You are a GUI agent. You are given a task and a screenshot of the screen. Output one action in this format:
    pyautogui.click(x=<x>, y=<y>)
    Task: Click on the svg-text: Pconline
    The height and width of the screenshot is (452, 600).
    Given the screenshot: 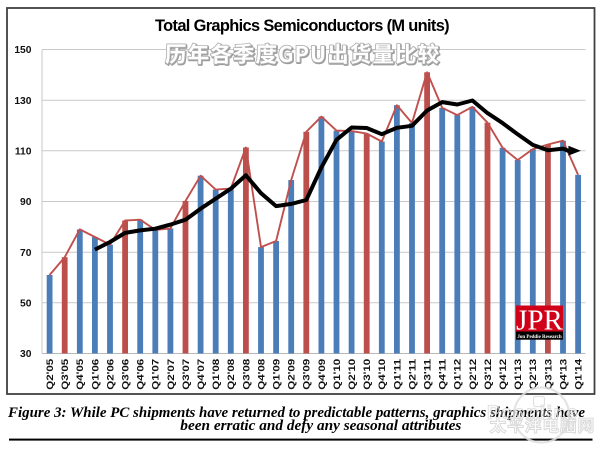 What is the action you would take?
    pyautogui.click(x=533, y=413)
    